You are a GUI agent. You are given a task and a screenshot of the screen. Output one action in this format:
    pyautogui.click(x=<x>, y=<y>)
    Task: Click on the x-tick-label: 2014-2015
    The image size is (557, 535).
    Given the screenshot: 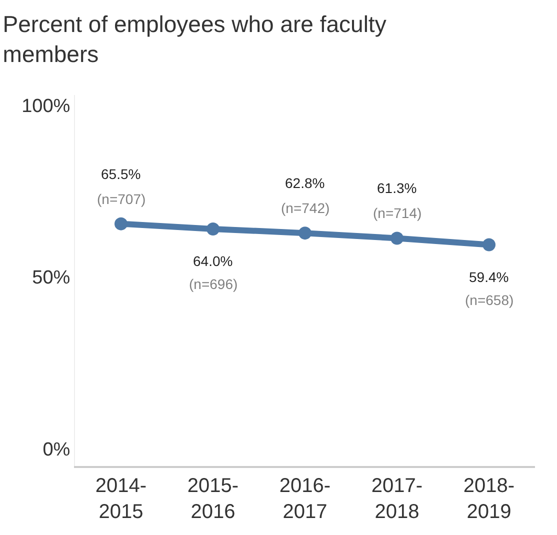 What is the action you would take?
    pyautogui.click(x=121, y=499)
    